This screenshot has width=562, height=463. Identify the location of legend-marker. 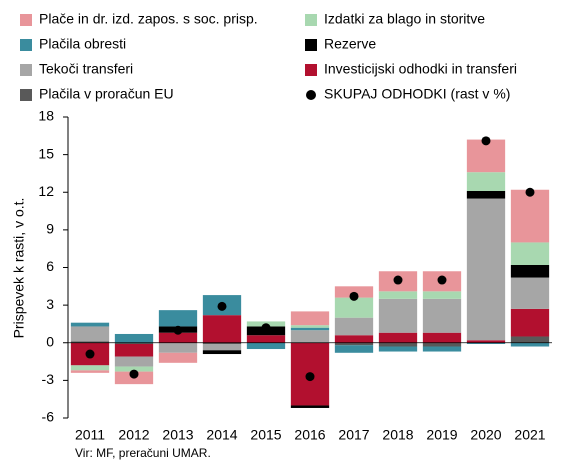
(311, 95).